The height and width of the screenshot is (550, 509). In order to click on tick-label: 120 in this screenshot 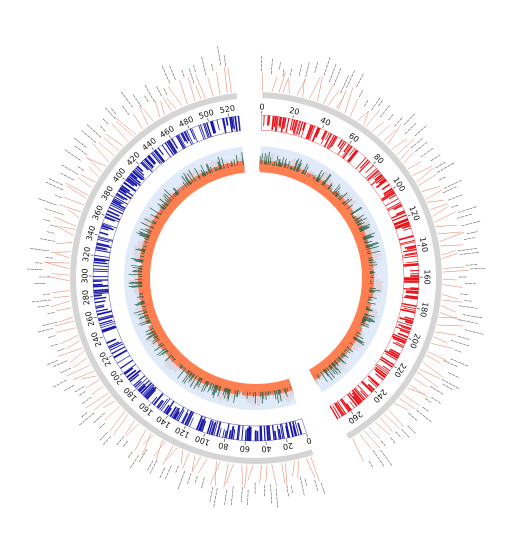, I will do `click(414, 214)`.